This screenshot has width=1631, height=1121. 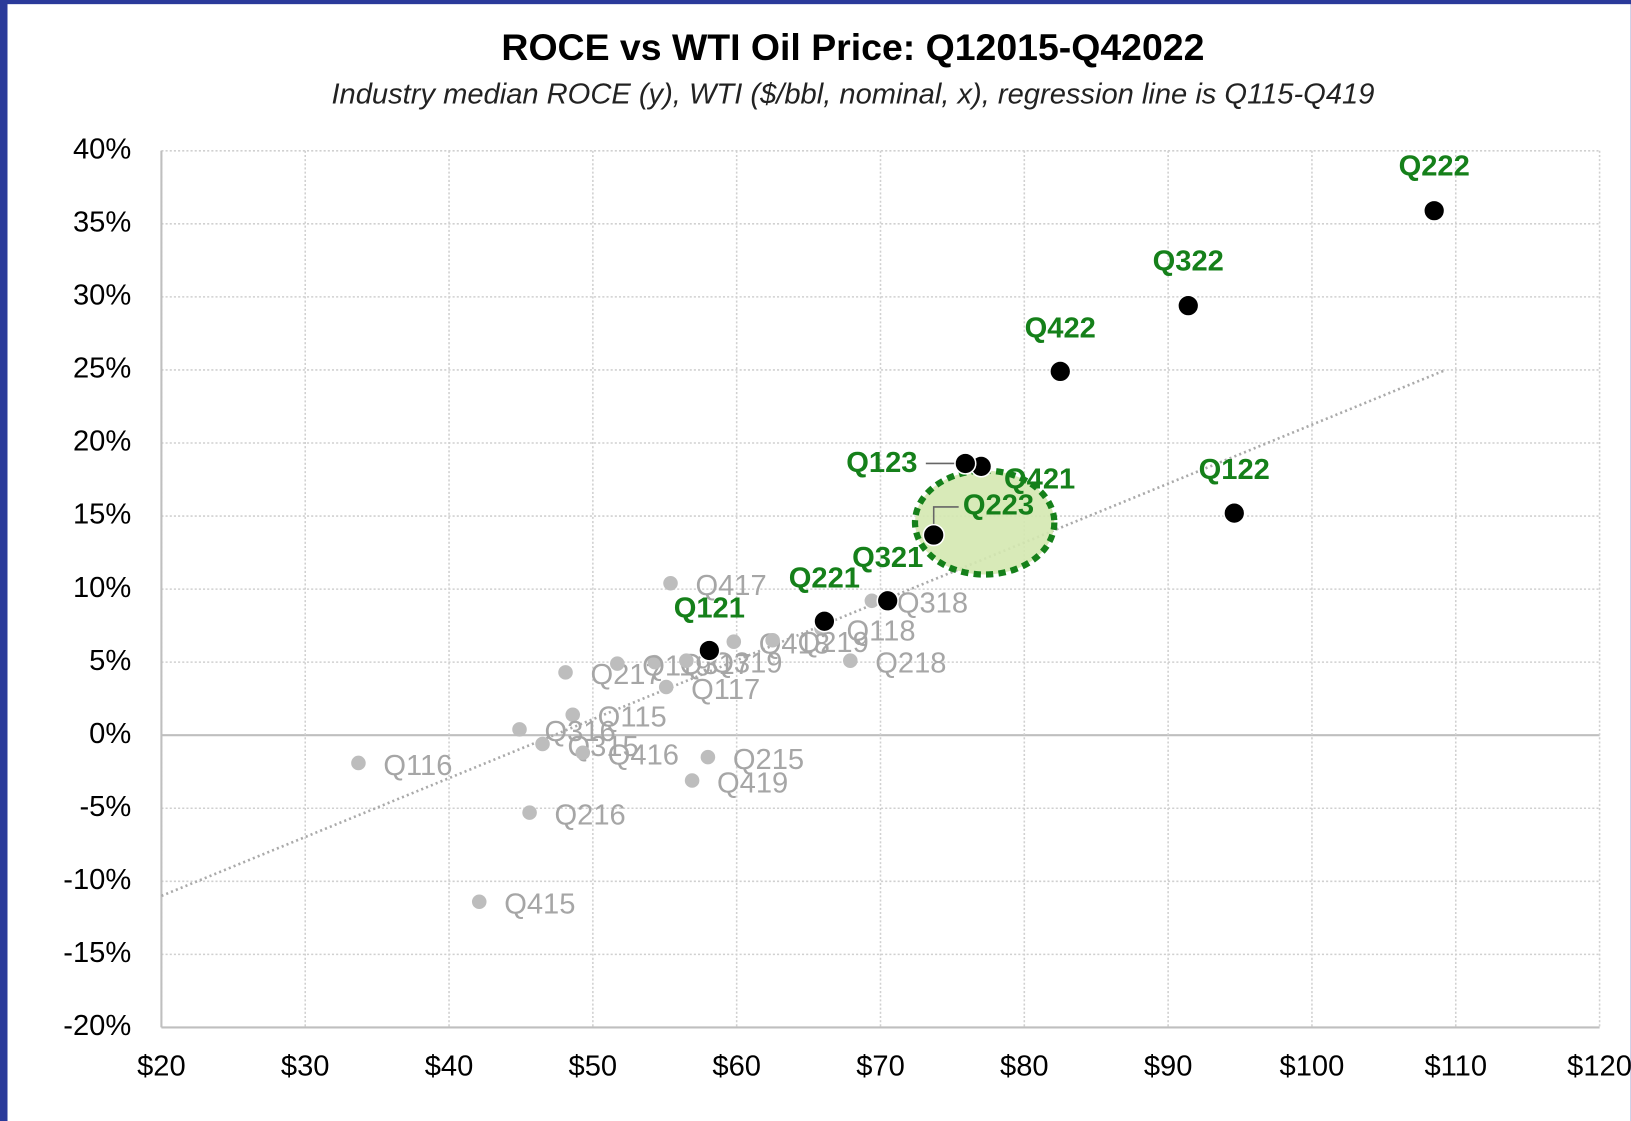 What do you see at coordinates (736, 1067) in the screenshot?
I see `x-tick-label: $60` at bounding box center [736, 1067].